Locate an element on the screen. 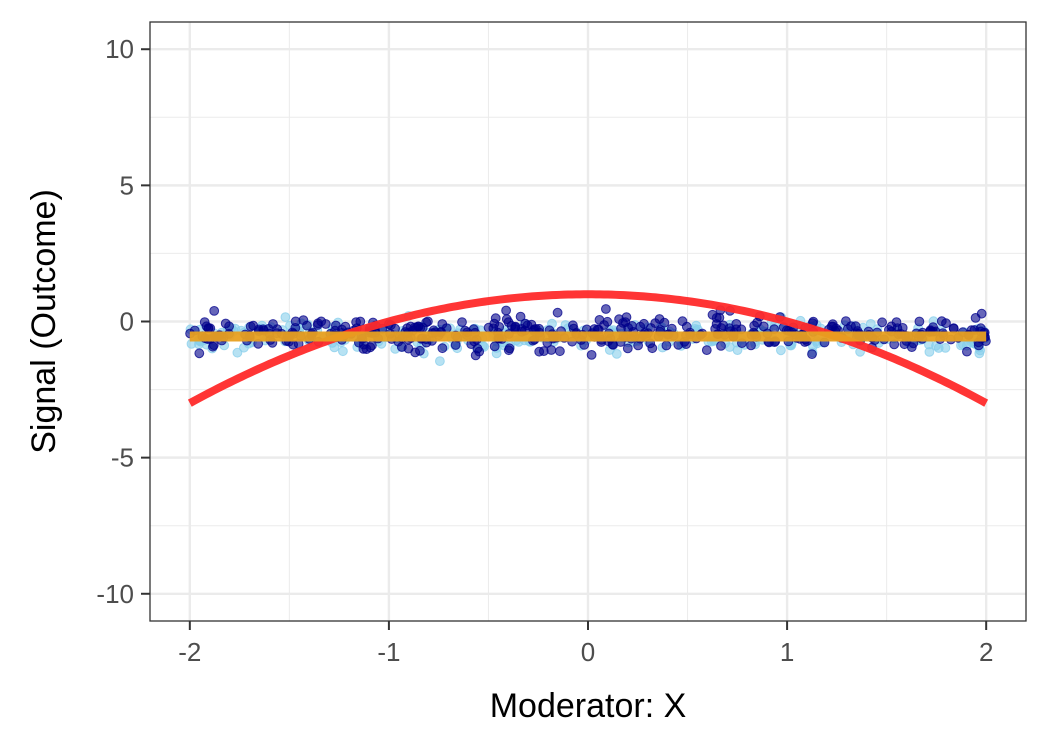  x-tick-label: -2 is located at coordinates (189, 652).